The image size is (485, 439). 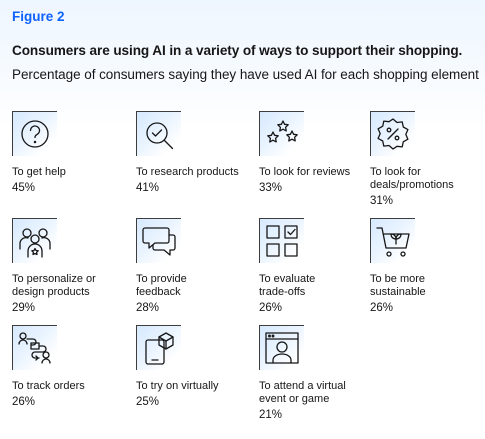 I want to click on item-label: To track orders, so click(x=48, y=386).